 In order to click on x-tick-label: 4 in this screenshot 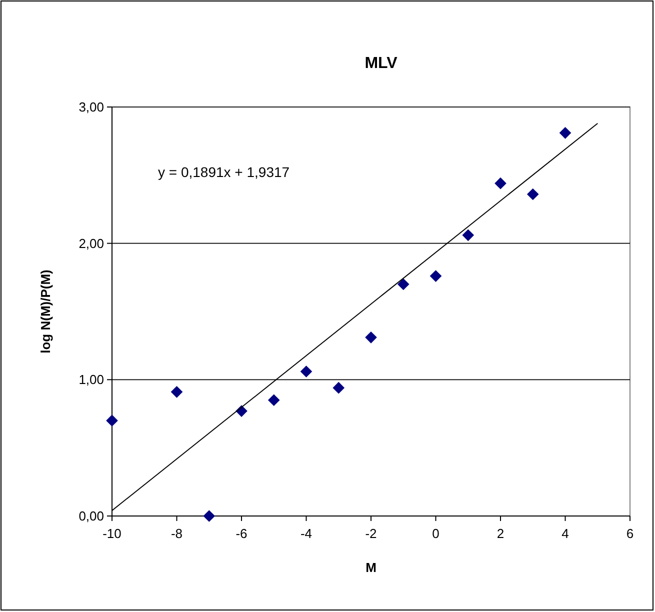, I will do `click(565, 533)`.